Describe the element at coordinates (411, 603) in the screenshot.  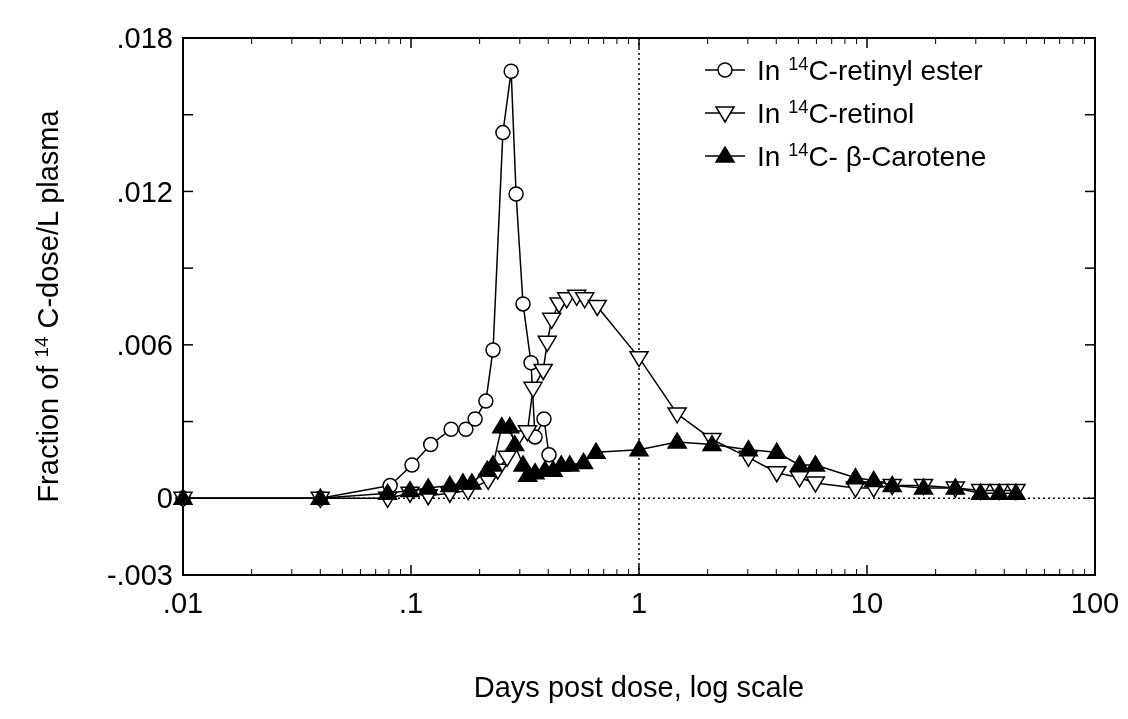
I see `x-tick-label: .1` at that location.